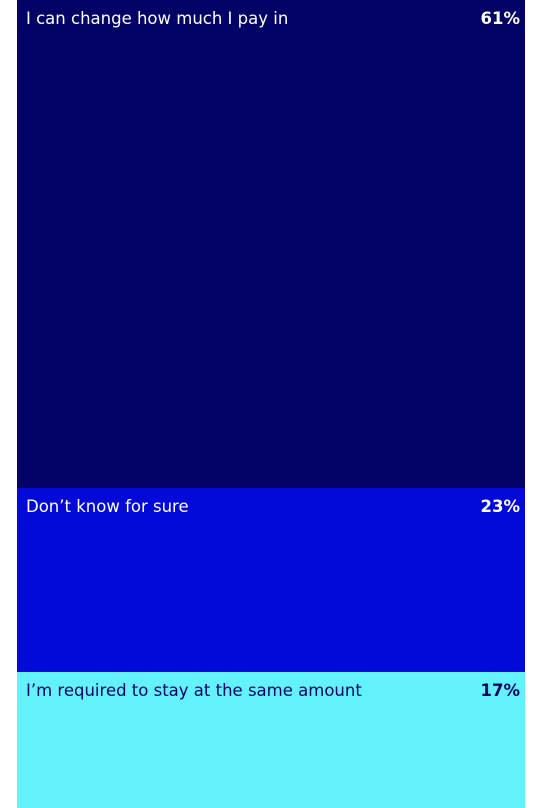 The image size is (542, 808). What do you see at coordinates (500, 690) in the screenshot?
I see `bar-value-label-3: 17%` at bounding box center [500, 690].